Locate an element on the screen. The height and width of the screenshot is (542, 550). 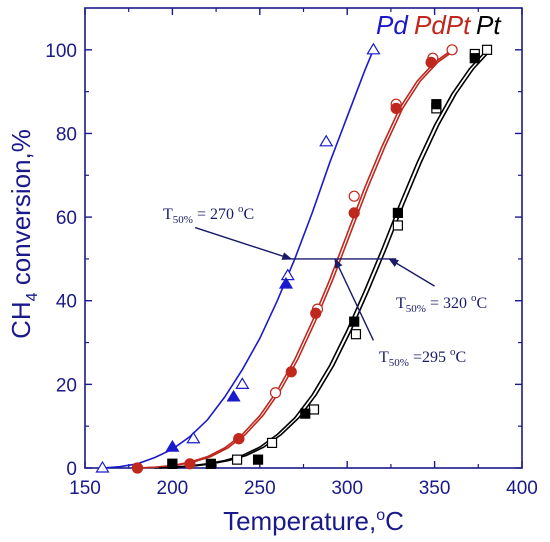
x-tick-label: 250 is located at coordinates (260, 488).